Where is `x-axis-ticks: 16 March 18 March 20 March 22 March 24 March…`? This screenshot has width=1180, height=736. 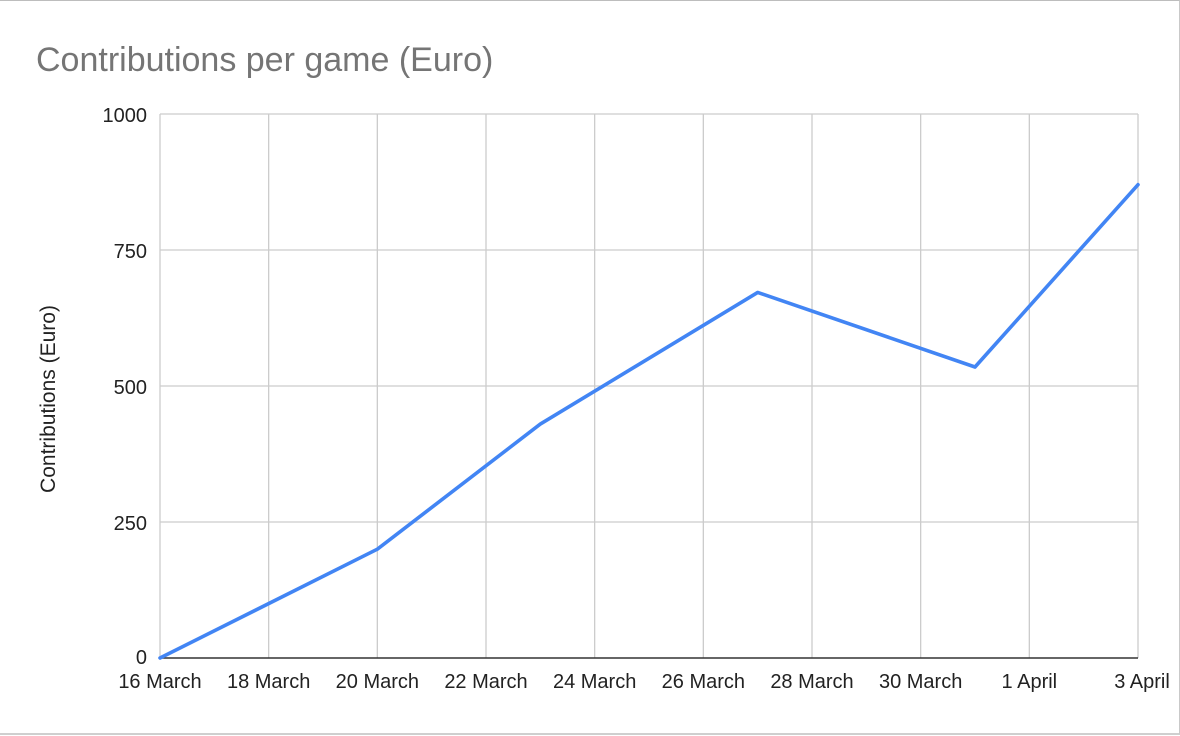
x-axis-ticks: 16 March 18 March 20 March 22 March 24 March… is located at coordinates (643, 682).